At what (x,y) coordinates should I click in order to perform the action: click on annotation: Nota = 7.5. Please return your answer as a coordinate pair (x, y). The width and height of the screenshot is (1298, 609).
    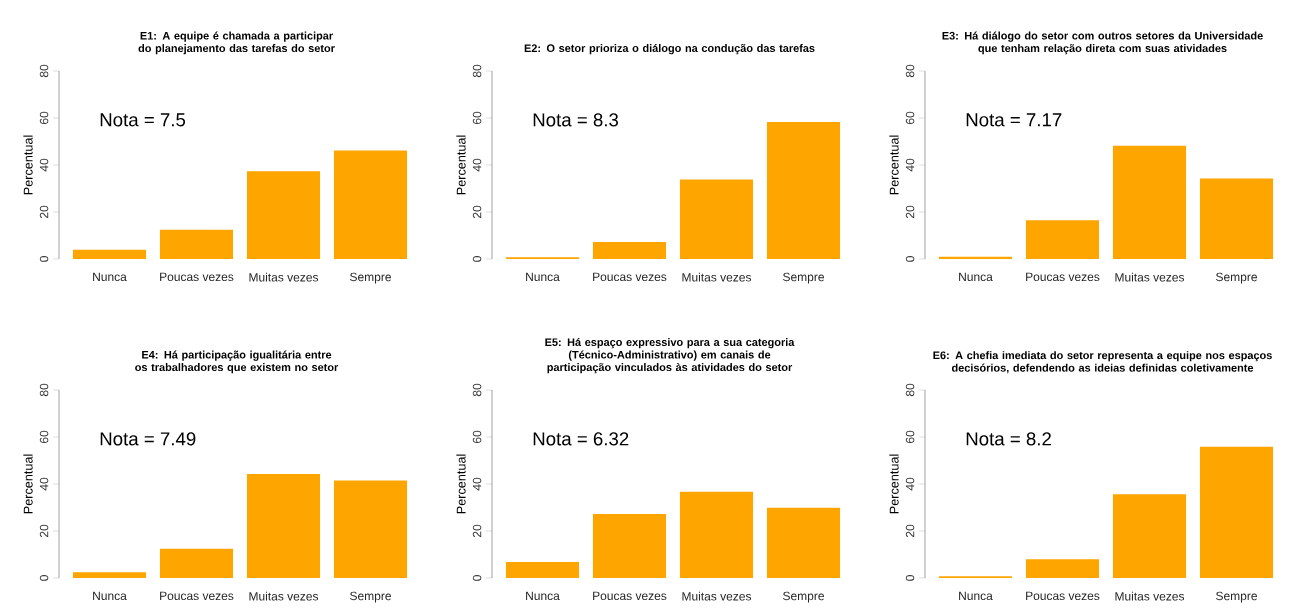
    Looking at the image, I should click on (143, 120).